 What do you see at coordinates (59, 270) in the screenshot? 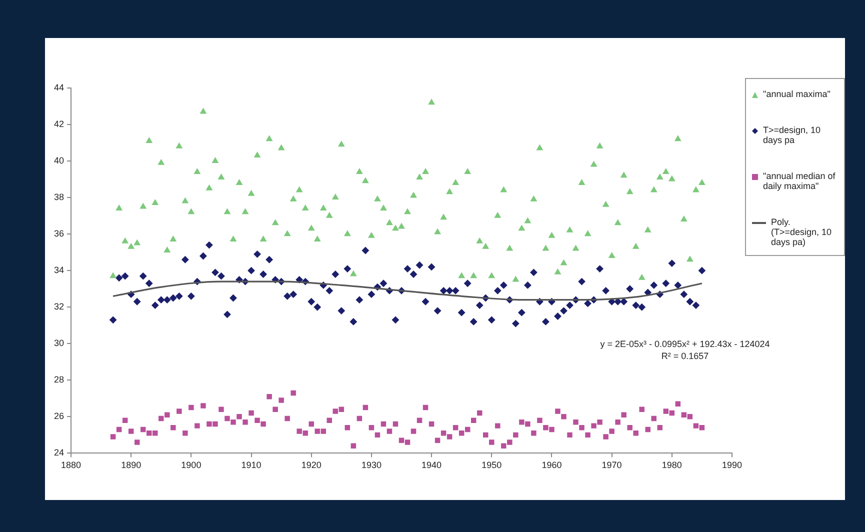
I see `y-tick-label: 34` at bounding box center [59, 270].